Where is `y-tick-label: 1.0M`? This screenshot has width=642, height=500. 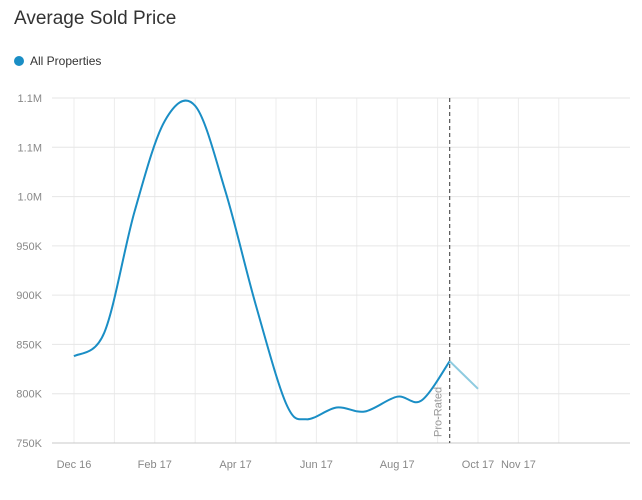
y-tick-label: 1.0M is located at coordinates (30, 198).